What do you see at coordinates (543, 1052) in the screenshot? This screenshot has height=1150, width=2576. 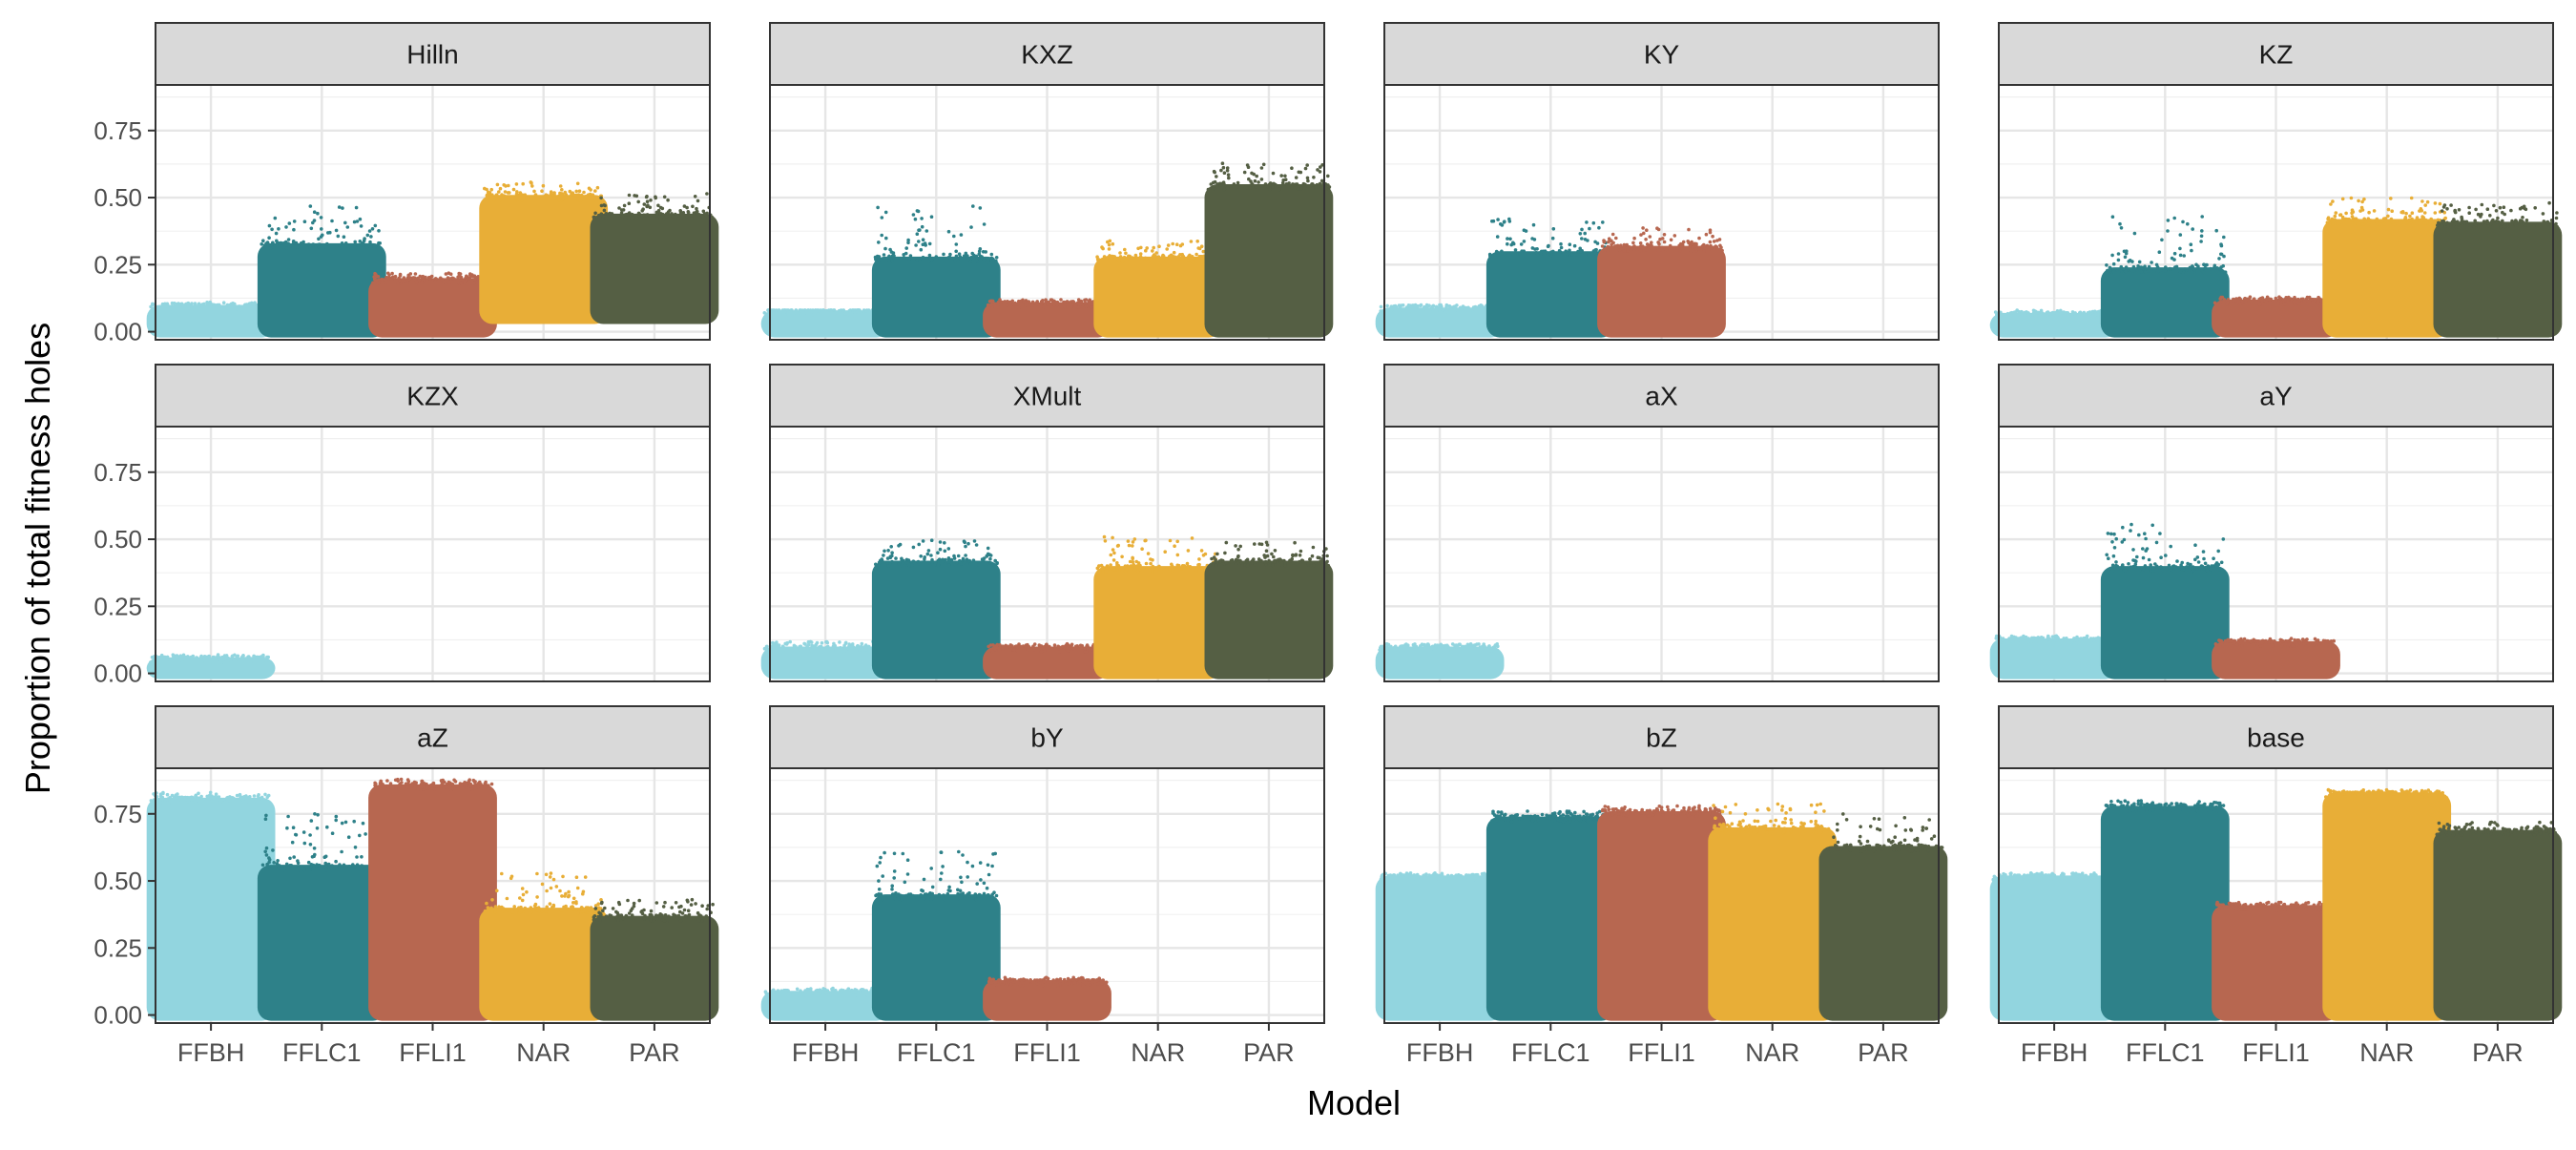 I see `x-tick-label: NAR` at bounding box center [543, 1052].